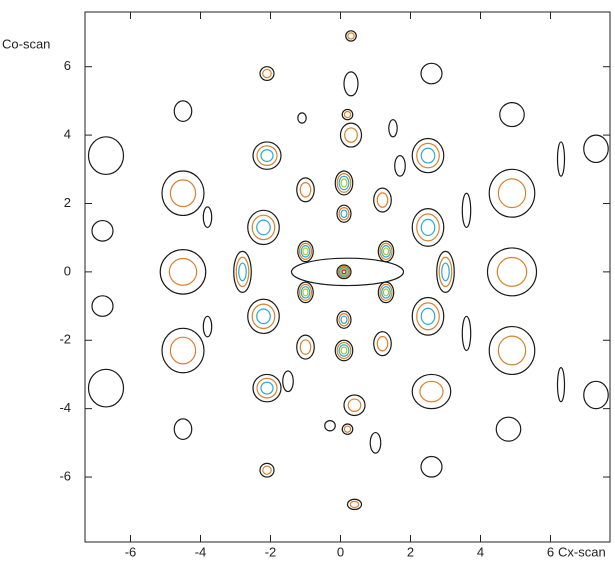 The image size is (615, 565). I want to click on x-tick-label: 4, so click(480, 551).